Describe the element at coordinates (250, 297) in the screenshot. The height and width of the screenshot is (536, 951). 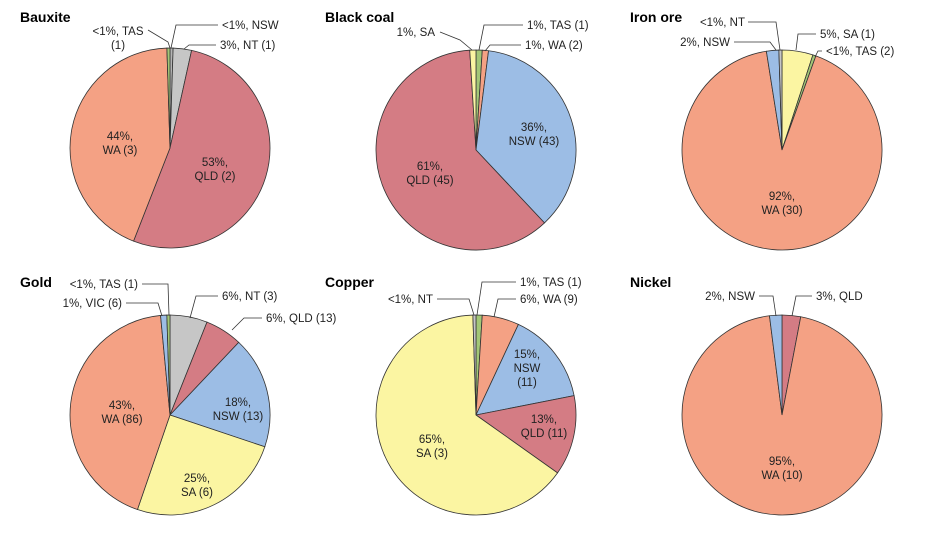
I see `slice-label: 6%, NT (3)` at that location.